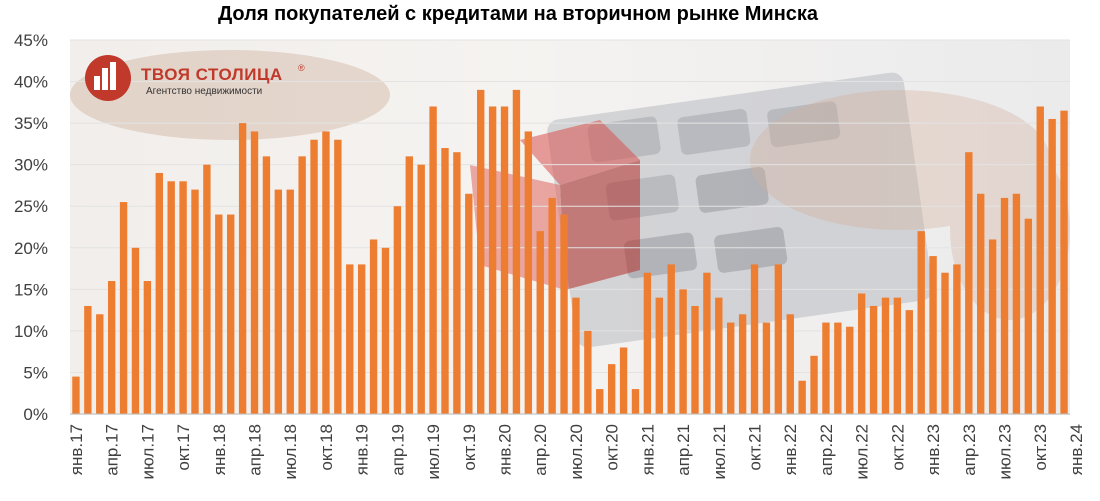 The image size is (1100, 501). I want to click on logo-building-icon, so click(97, 83).